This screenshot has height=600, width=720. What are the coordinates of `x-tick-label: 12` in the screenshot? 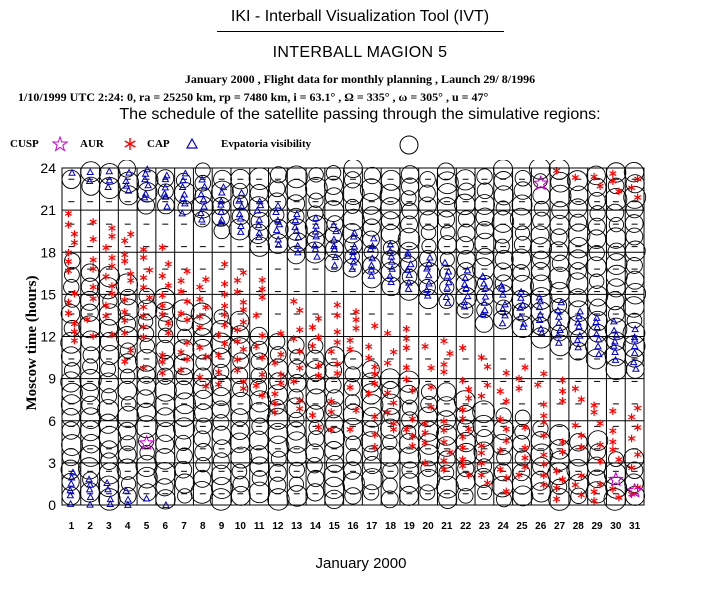 It's located at (278, 526).